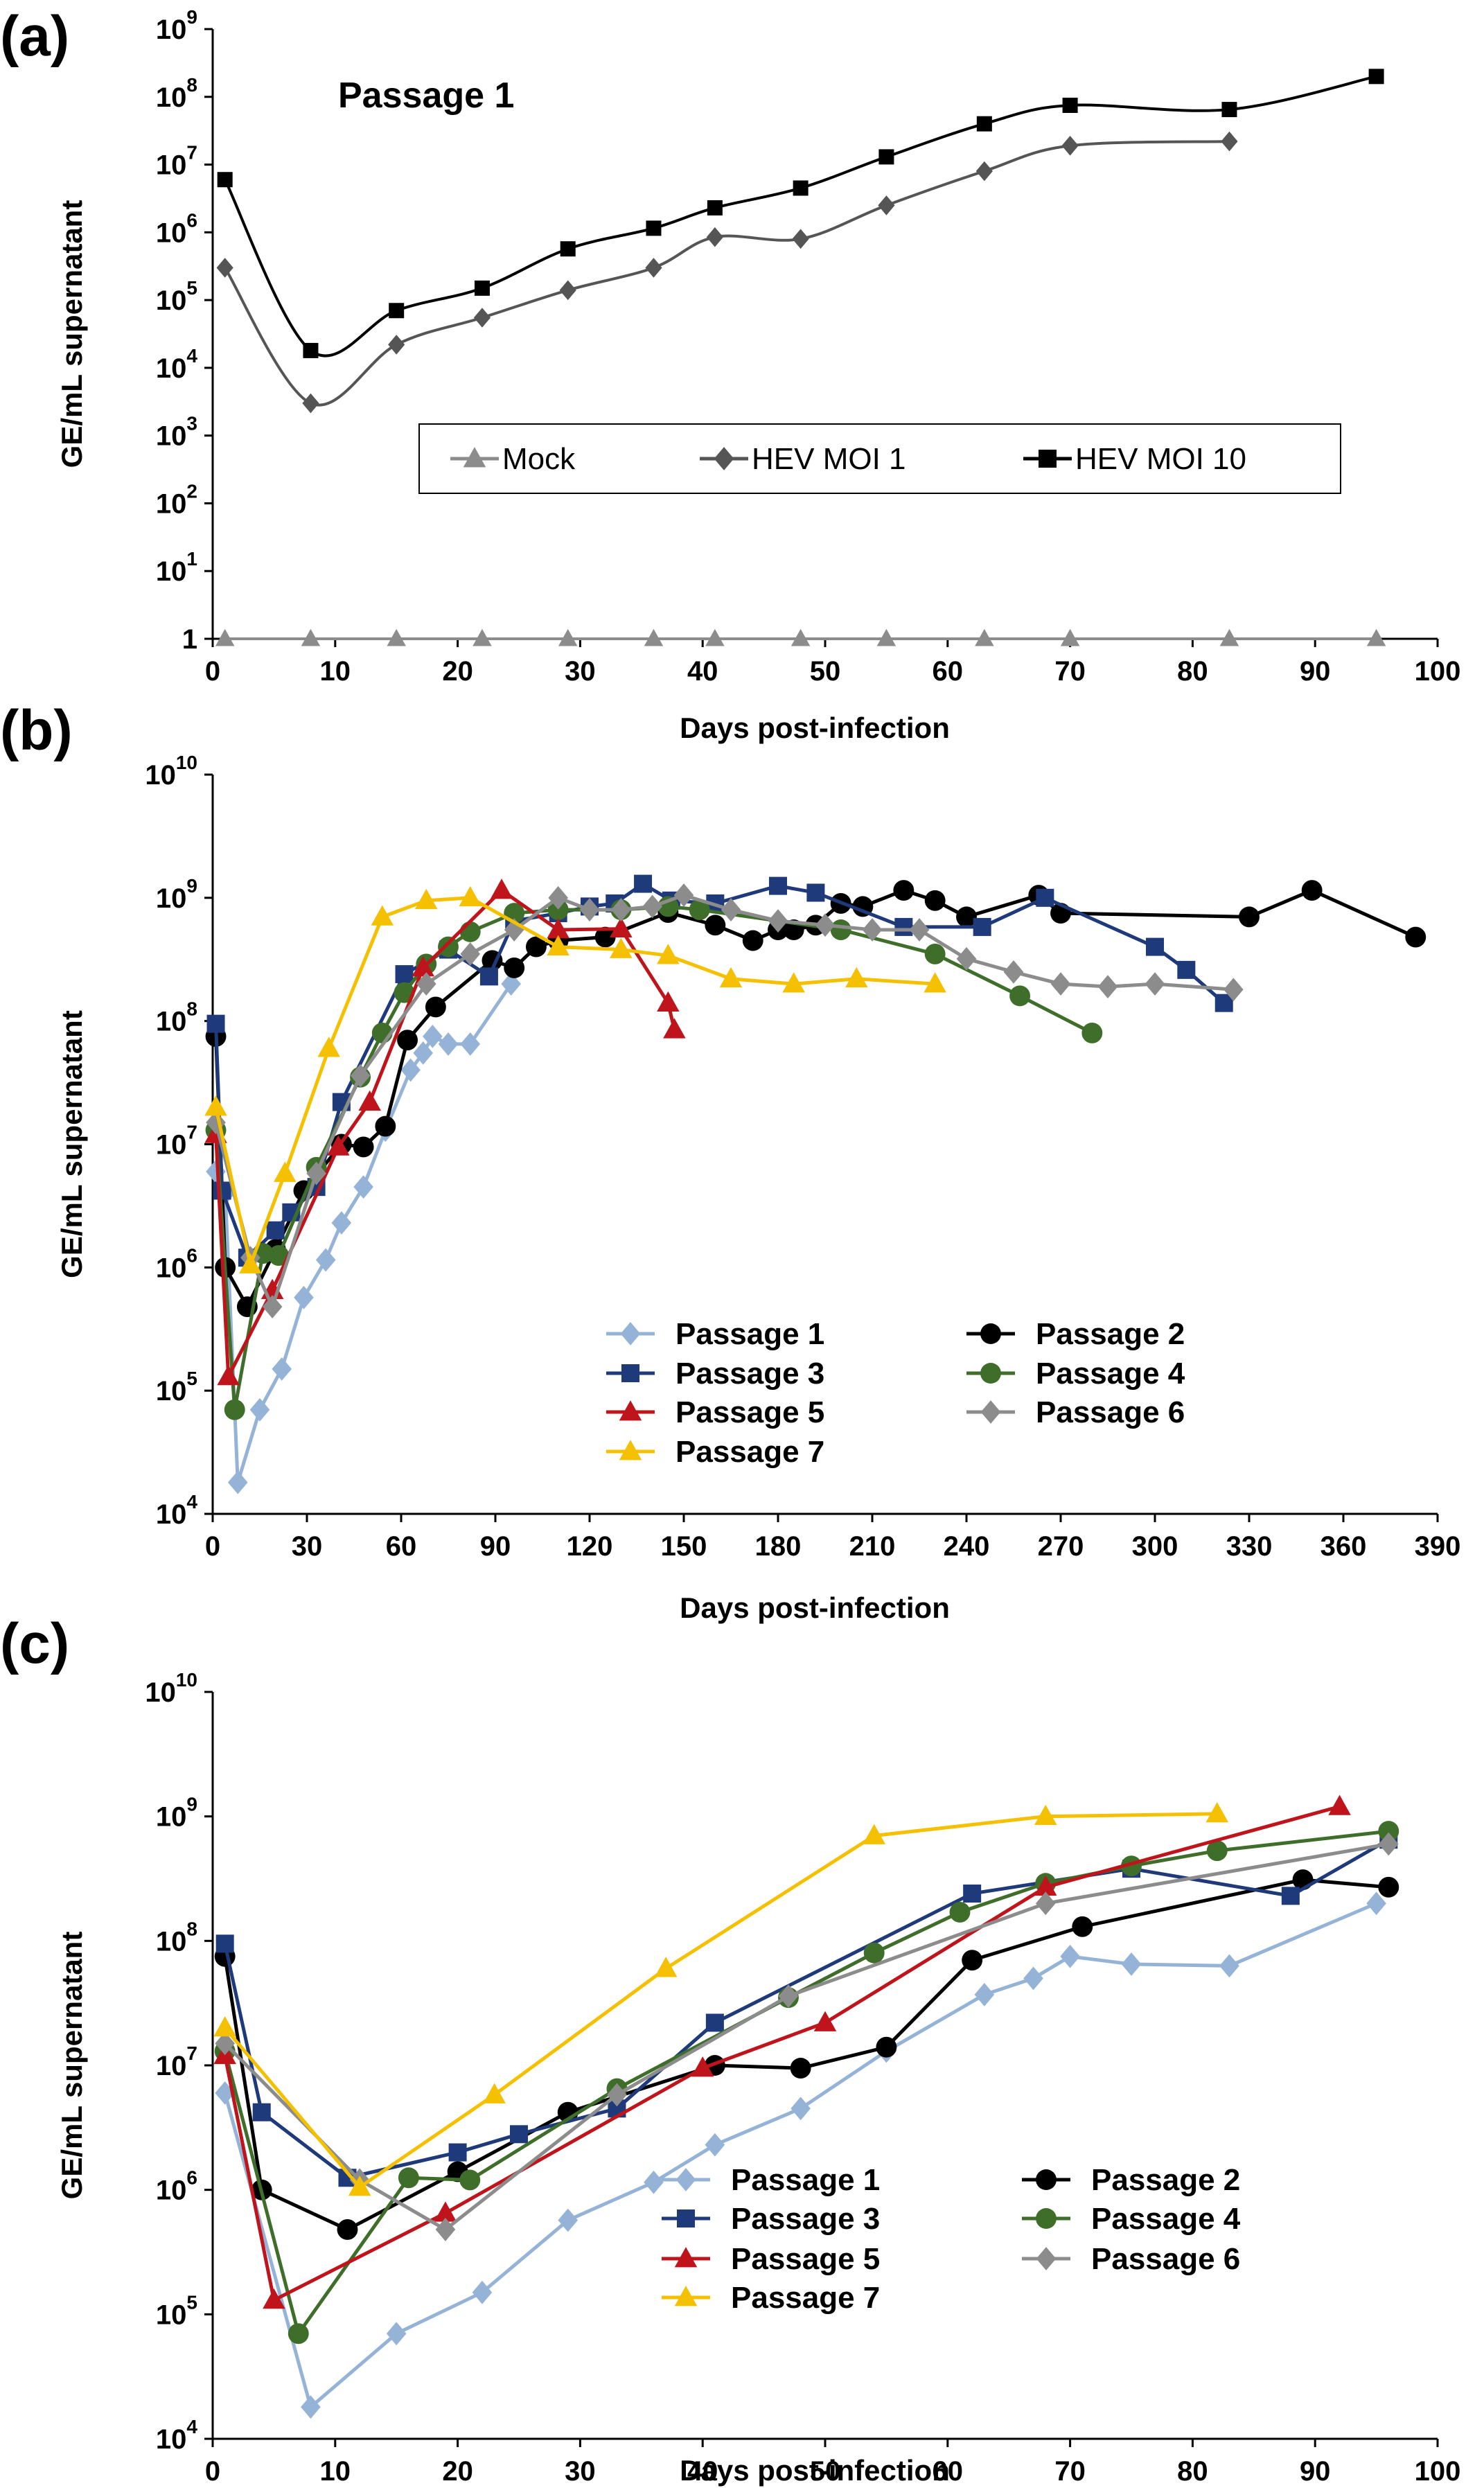 The height and width of the screenshot is (2488, 1484). What do you see at coordinates (684, 1546) in the screenshot?
I see `x-tick-label: 150` at bounding box center [684, 1546].